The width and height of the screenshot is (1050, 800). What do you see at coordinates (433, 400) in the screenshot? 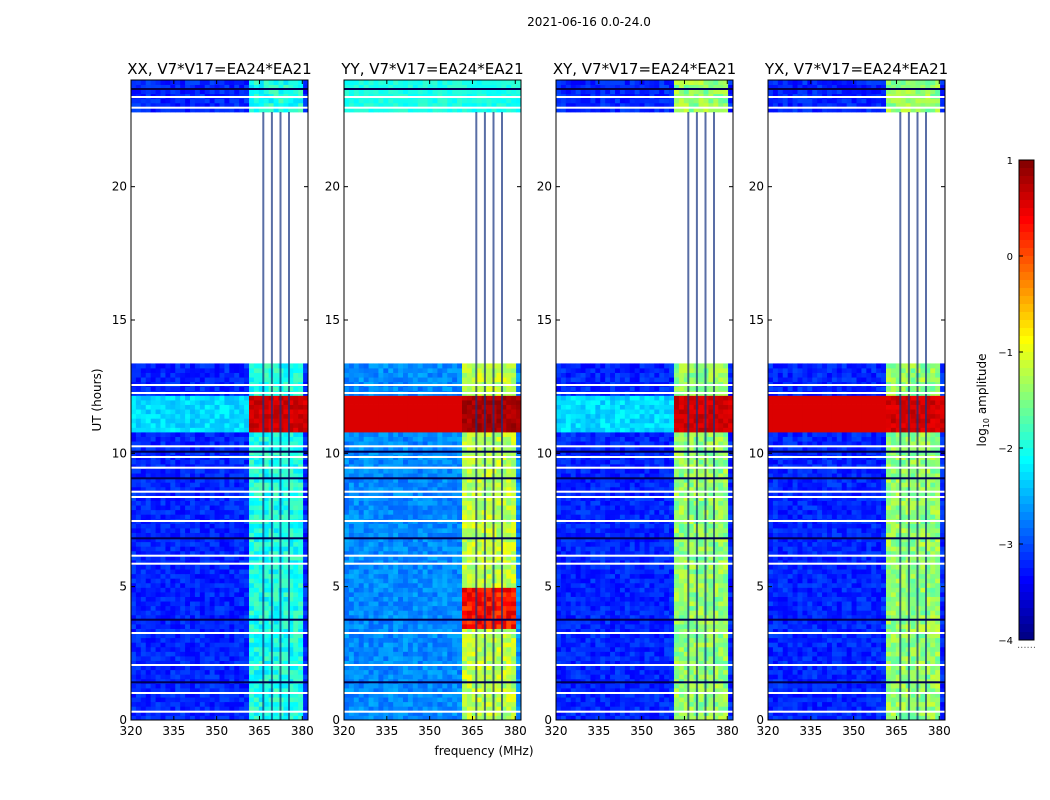
I see `heatmap-cells` at bounding box center [433, 400].